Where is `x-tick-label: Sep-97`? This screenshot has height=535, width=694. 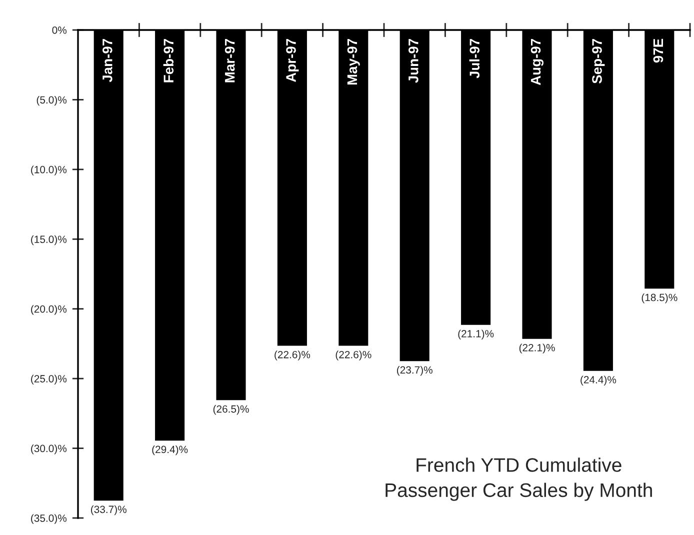 x-tick-label: Sep-97 is located at coordinates (598, 61).